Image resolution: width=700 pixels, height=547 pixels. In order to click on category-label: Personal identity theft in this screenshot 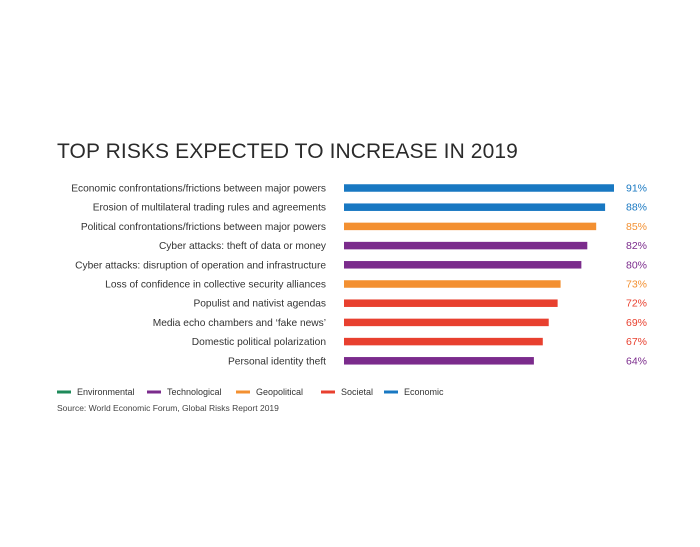, I will do `click(277, 361)`.